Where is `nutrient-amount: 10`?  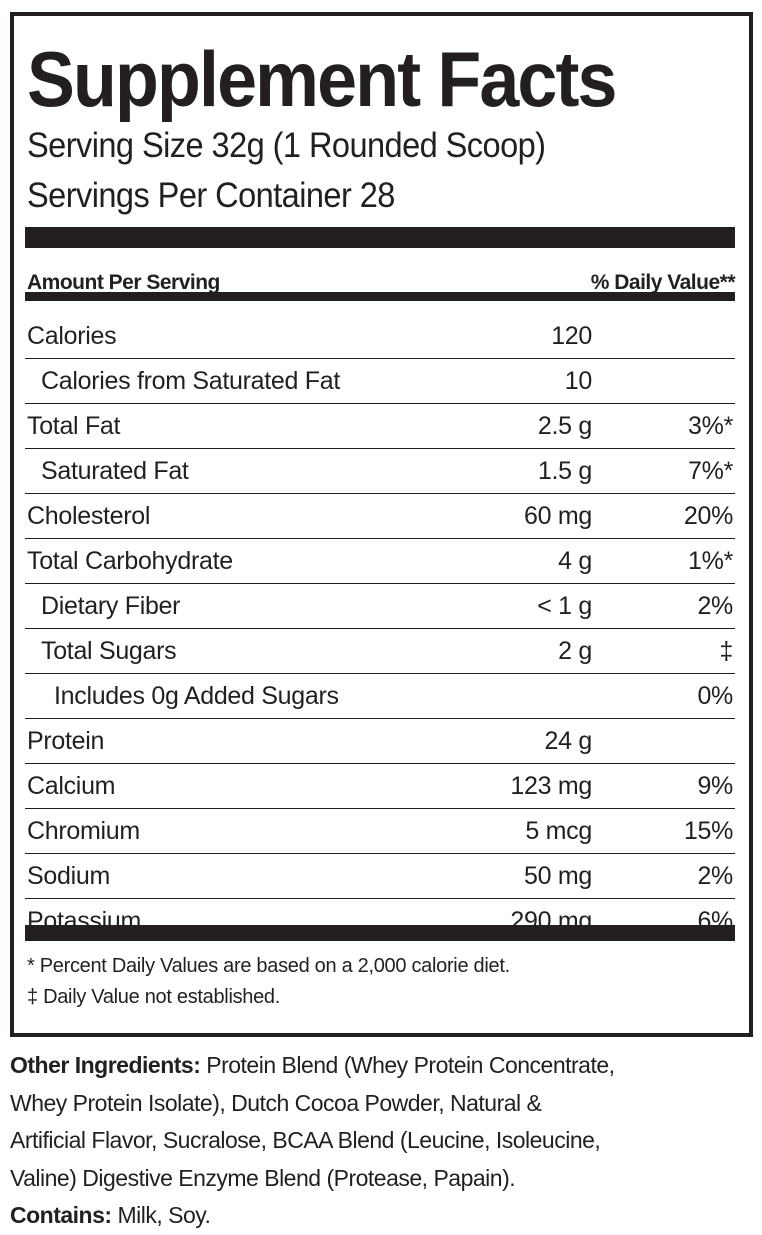 nutrient-amount: 10 is located at coordinates (578, 381).